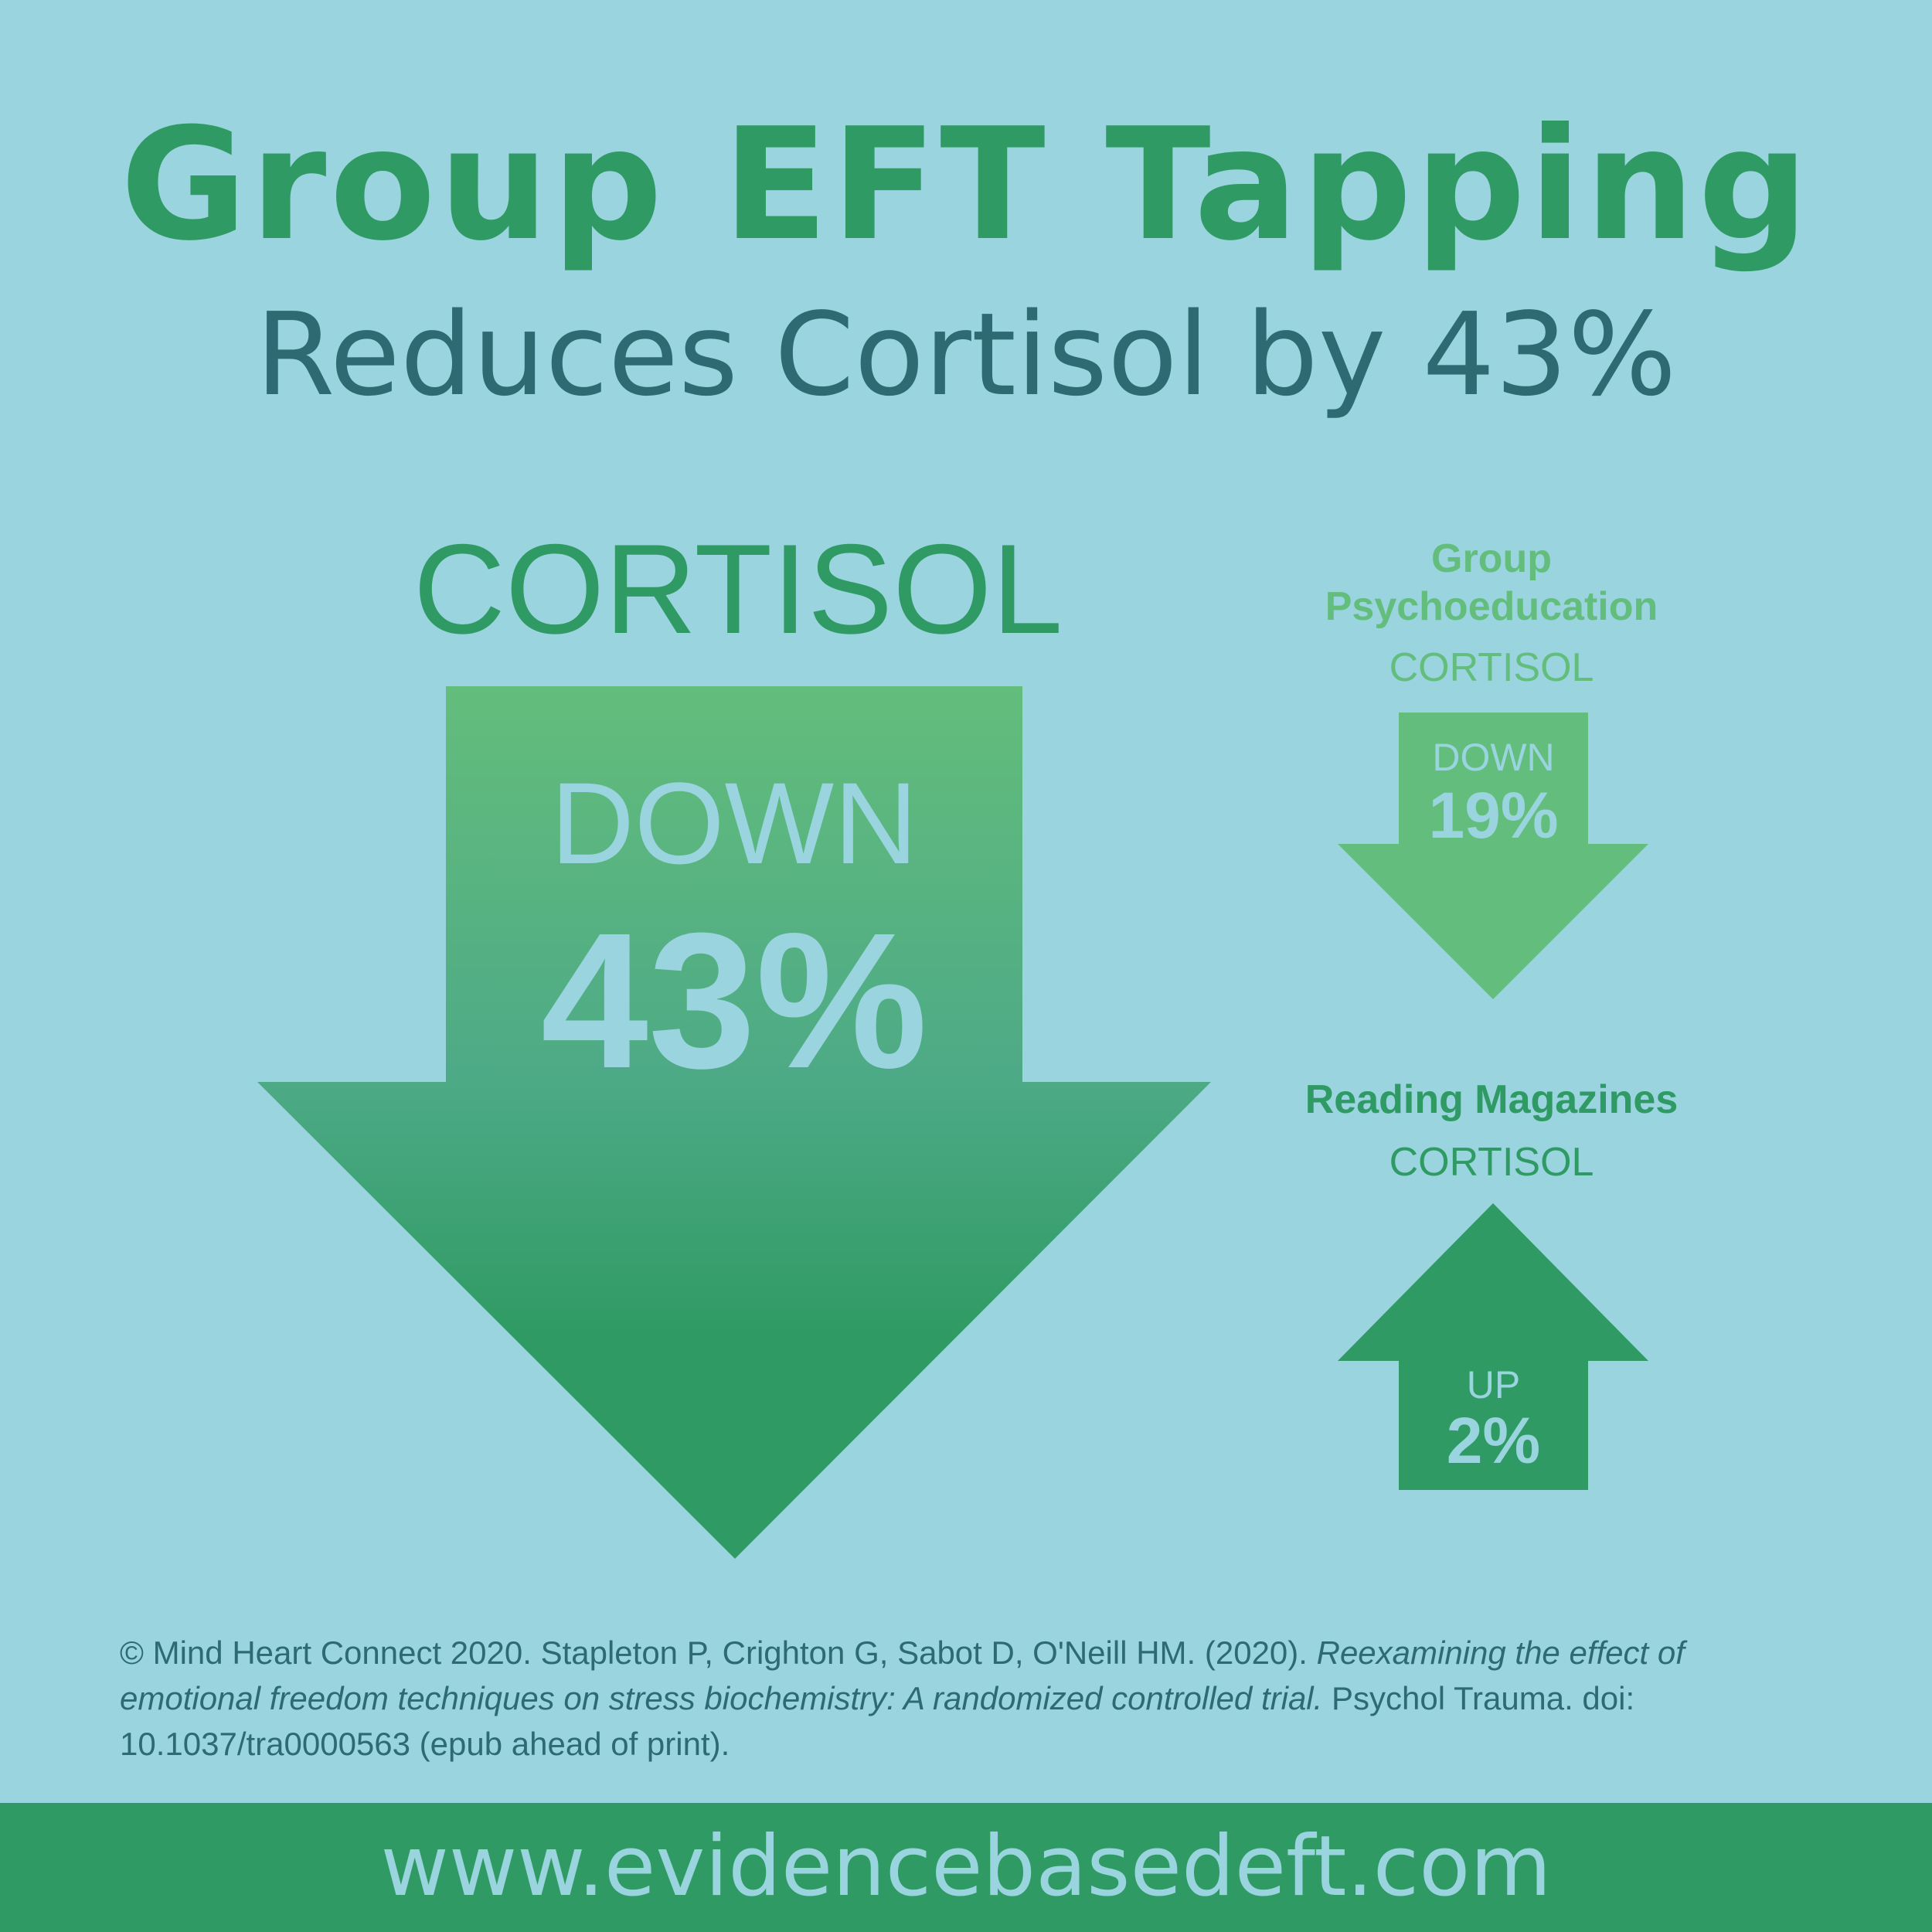 Image resolution: width=1932 pixels, height=1932 pixels. Describe the element at coordinates (966, 185) in the screenshot. I see `page-title: Group EFT Tapping` at that location.